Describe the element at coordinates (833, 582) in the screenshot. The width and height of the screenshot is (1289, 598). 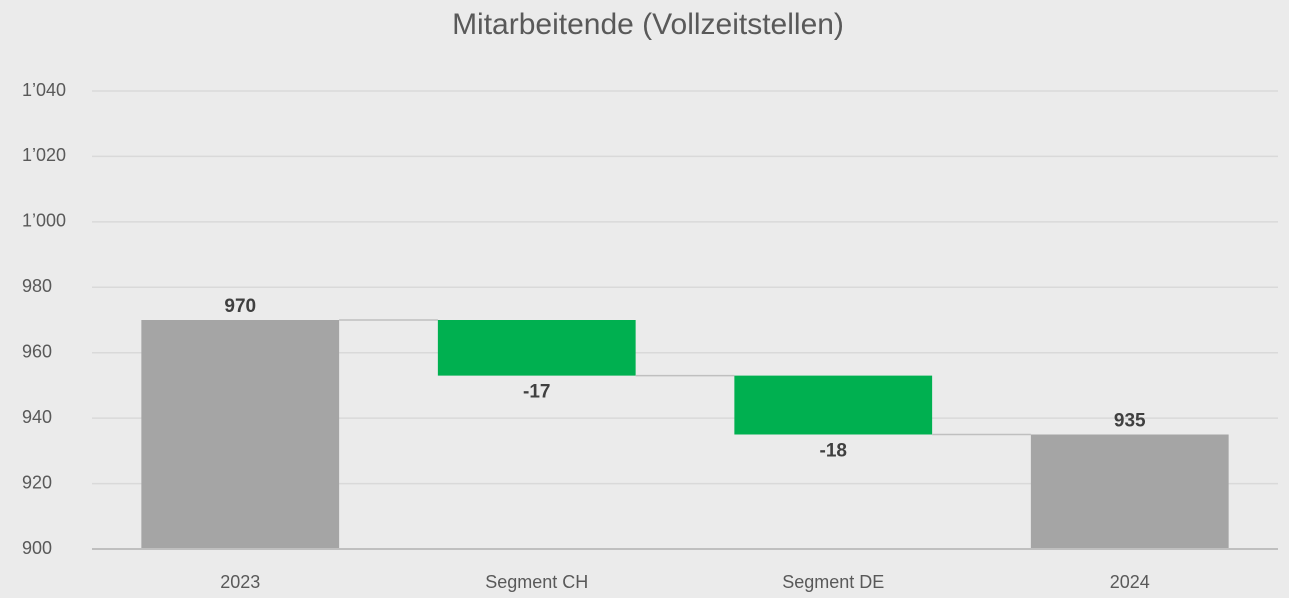
I see `x-tick-label: Segment DE` at that location.